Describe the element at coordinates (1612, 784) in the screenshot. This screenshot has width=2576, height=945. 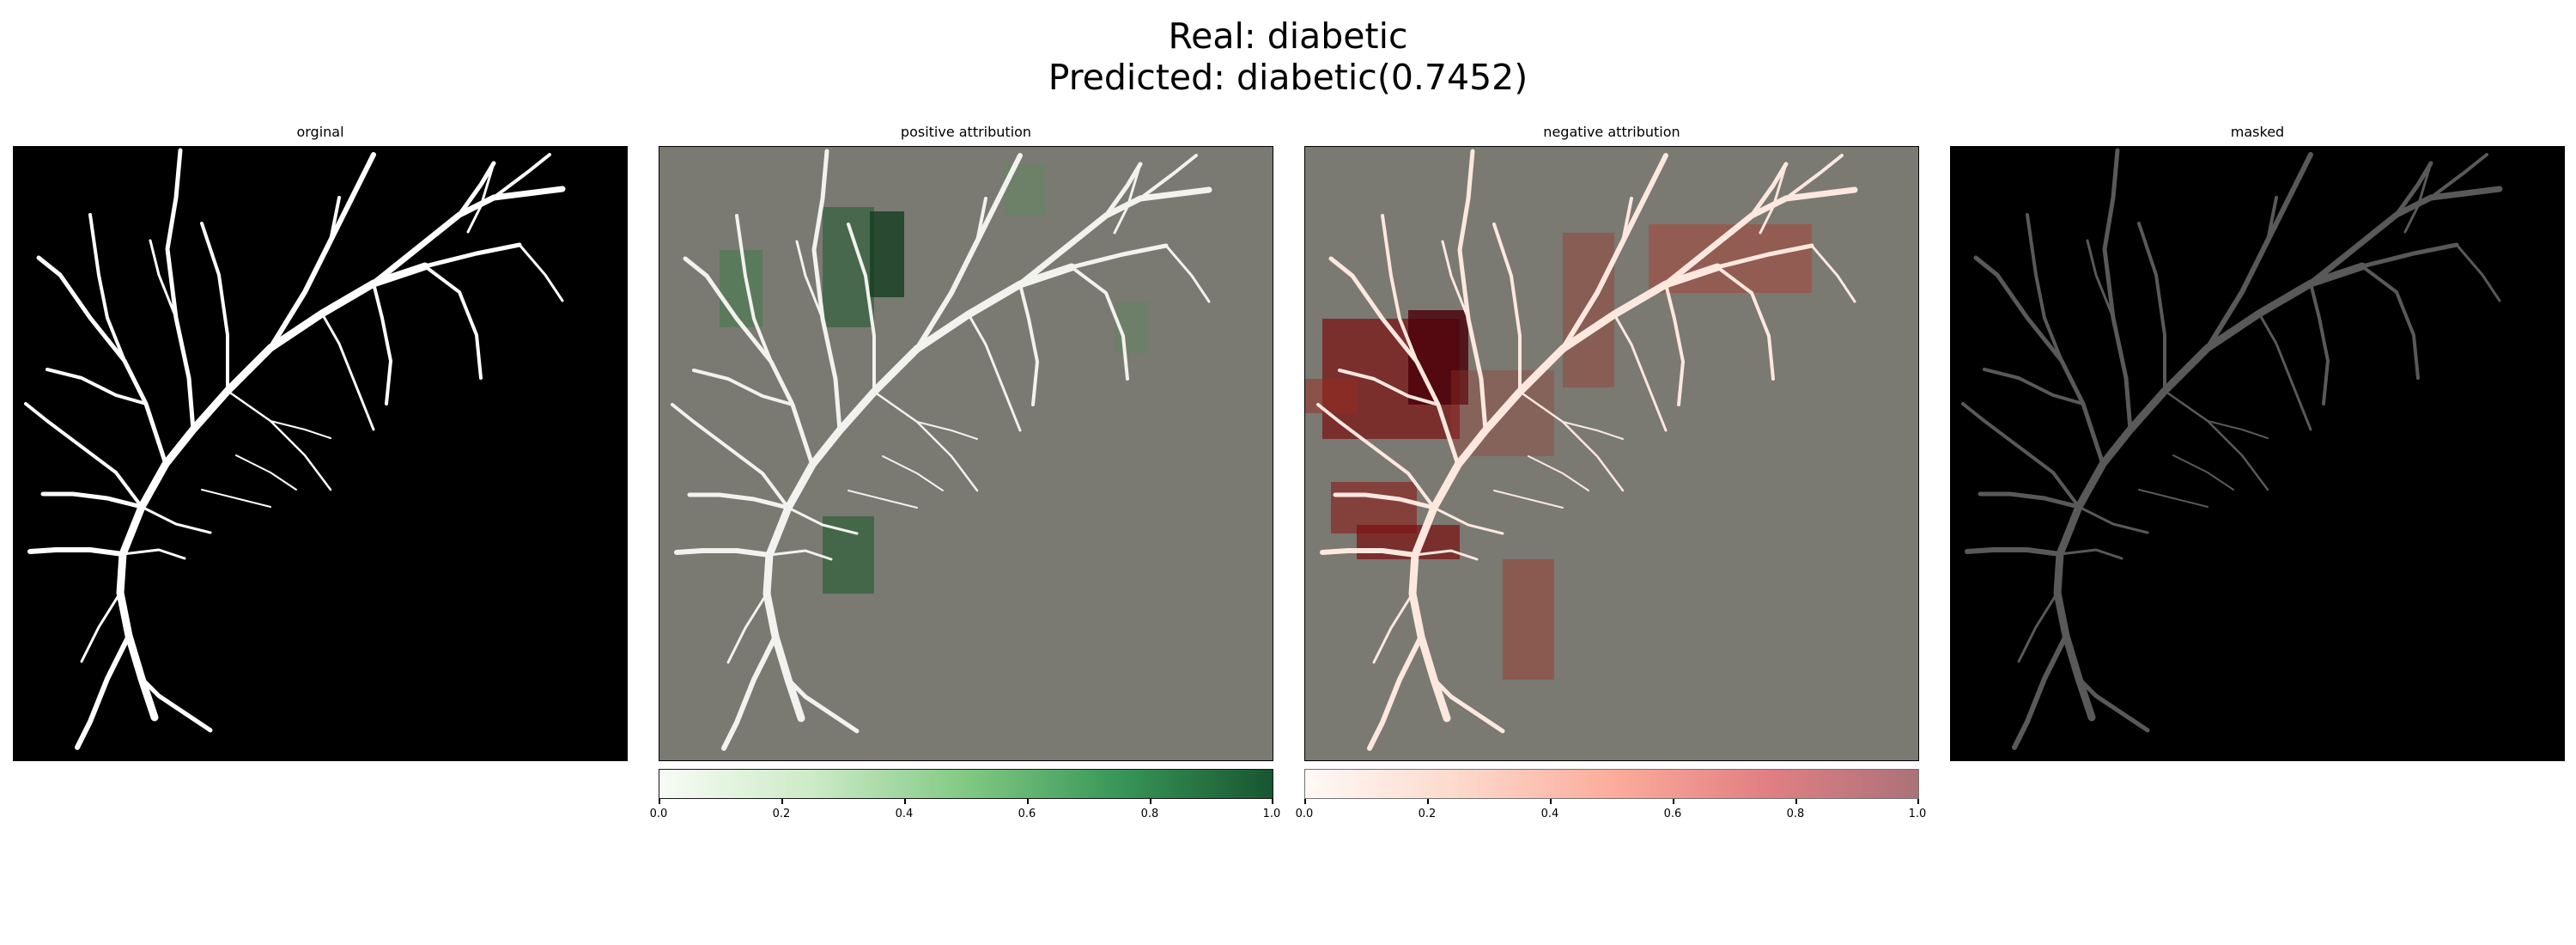
I see `negative-colorbar` at that location.